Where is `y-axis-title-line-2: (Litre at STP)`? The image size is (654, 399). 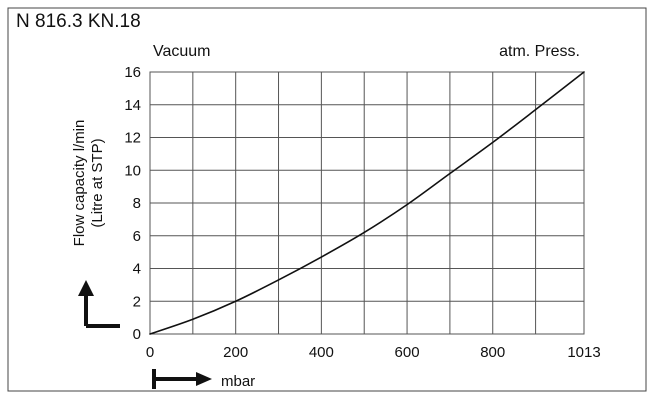 y-axis-title-line-2: (Litre at STP) is located at coordinates (97, 182).